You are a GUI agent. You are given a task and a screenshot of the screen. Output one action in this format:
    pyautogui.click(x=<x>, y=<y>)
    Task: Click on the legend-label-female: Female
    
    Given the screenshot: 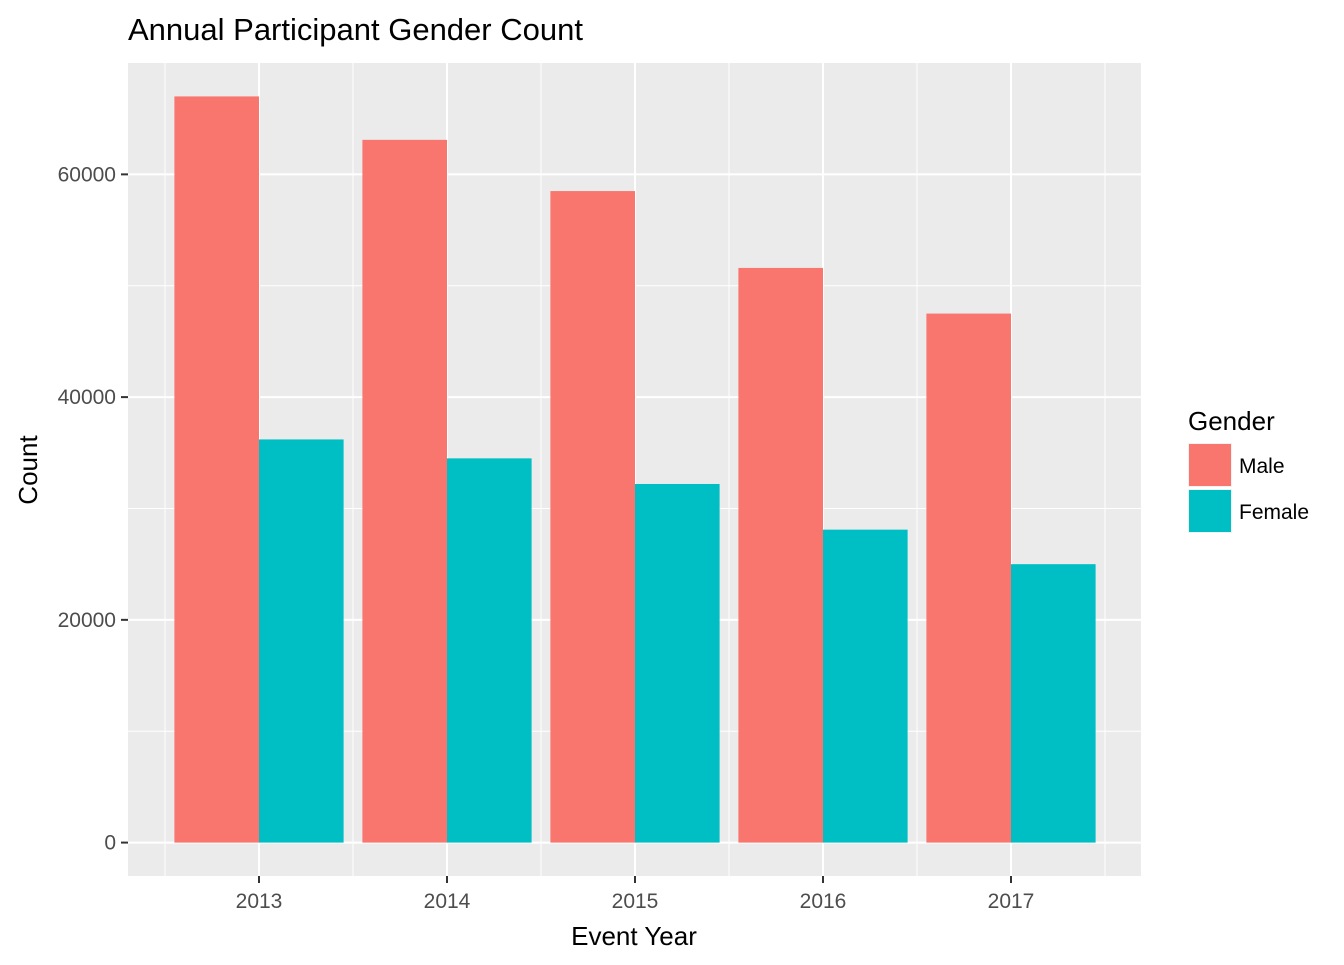 What is the action you would take?
    pyautogui.click(x=1274, y=512)
    